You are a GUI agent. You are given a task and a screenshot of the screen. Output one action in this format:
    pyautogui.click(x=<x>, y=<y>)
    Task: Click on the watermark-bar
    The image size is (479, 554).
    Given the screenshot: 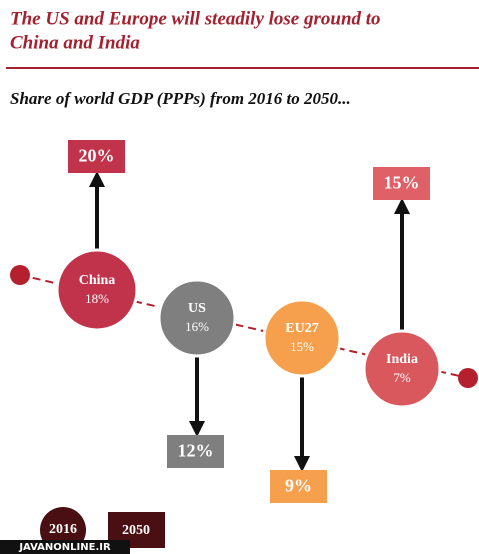 What is the action you would take?
    pyautogui.click(x=65, y=547)
    